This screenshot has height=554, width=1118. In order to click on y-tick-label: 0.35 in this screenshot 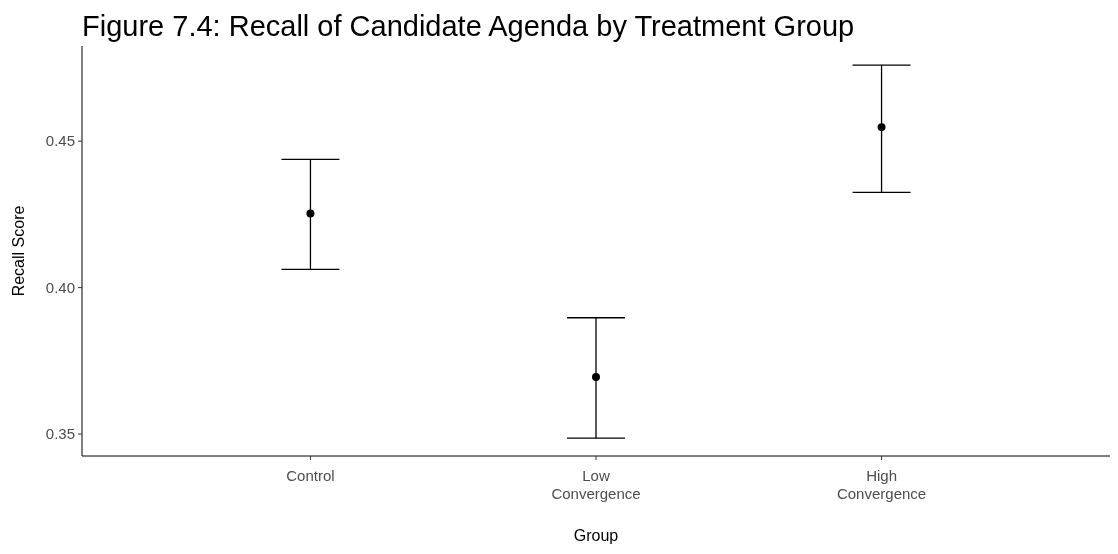, I will do `click(60, 434)`.